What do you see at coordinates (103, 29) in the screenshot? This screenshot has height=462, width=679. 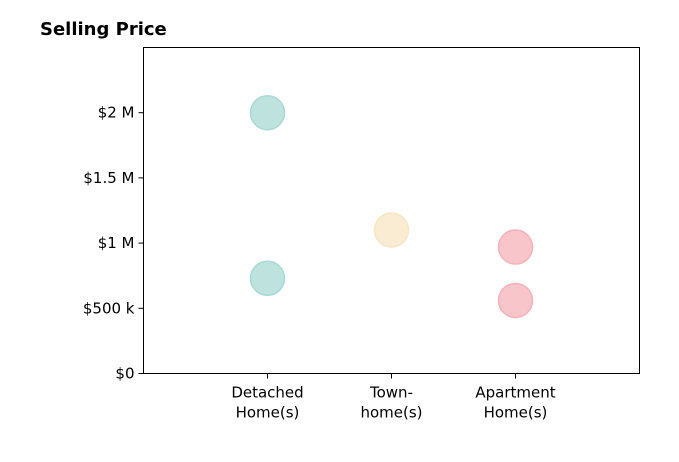 I see `chart-title: Selling Price` at bounding box center [103, 29].